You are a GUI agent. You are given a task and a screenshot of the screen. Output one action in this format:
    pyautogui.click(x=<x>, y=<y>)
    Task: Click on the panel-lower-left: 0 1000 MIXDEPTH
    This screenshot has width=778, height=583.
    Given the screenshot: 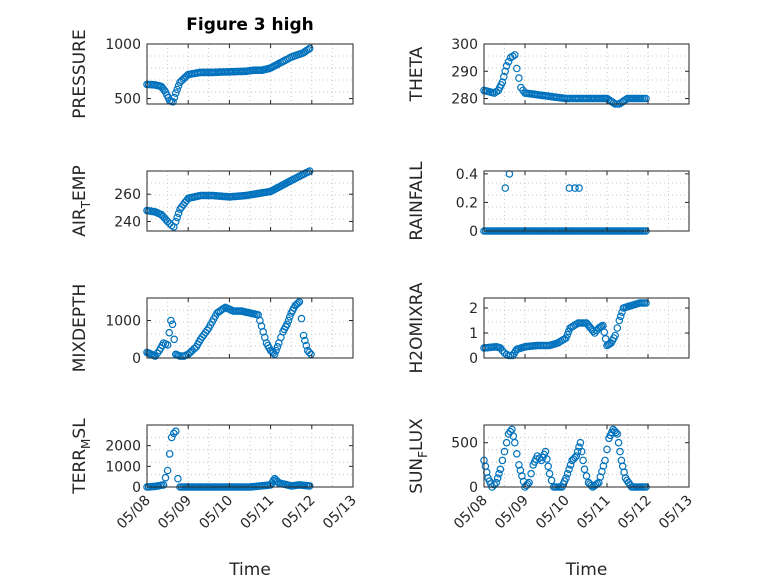 What is the action you would take?
    pyautogui.click(x=212, y=328)
    